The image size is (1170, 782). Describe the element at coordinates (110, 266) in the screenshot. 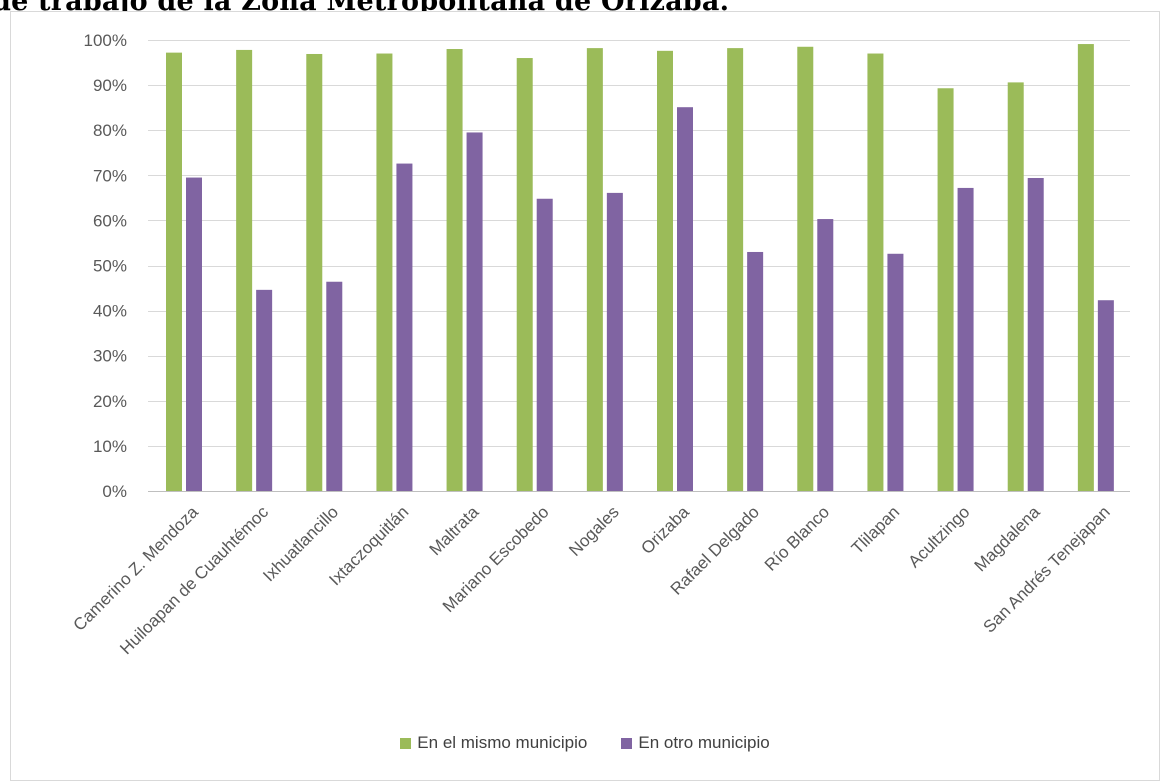

I see `y-tick-label: 50%` at that location.